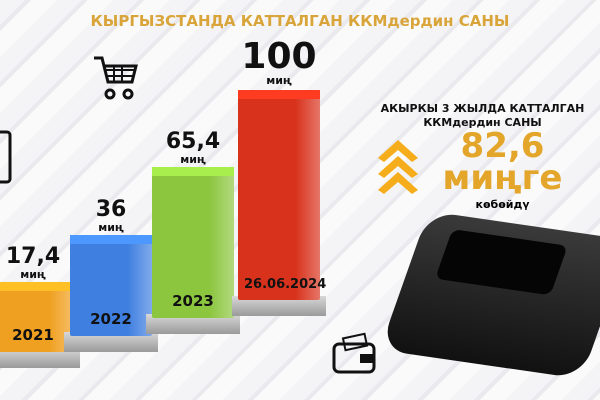  Describe the element at coordinates (482, 108) in the screenshot. I see `summary-heading: АКЫРКЫ 3 ЖЫЛДА КАТТАЛГАН` at that location.